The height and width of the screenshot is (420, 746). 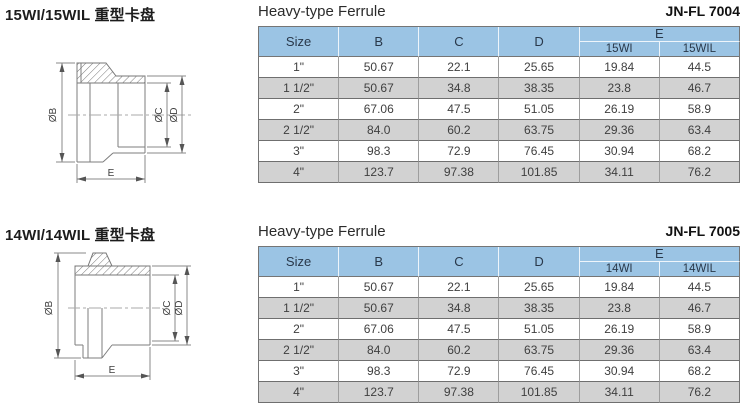 What do you see at coordinates (619, 329) in the screenshot?
I see `cell-e1: 26.19` at bounding box center [619, 329].